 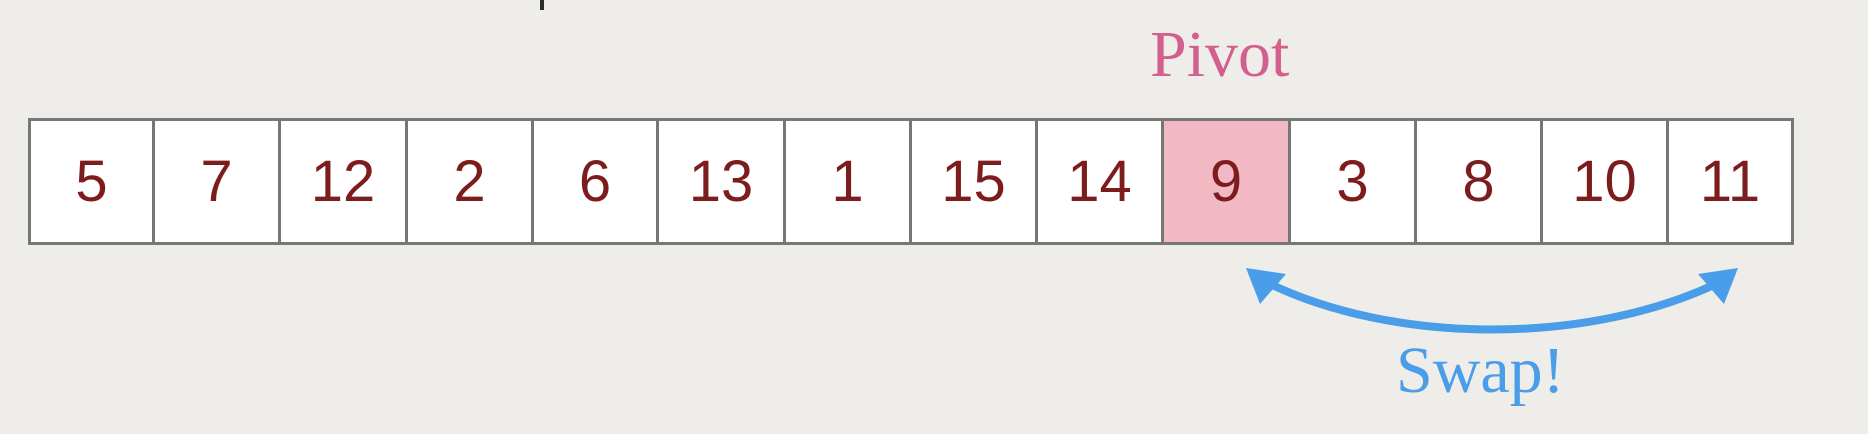 What do you see at coordinates (344, 181) in the screenshot?
I see `array-cell: 12` at bounding box center [344, 181].